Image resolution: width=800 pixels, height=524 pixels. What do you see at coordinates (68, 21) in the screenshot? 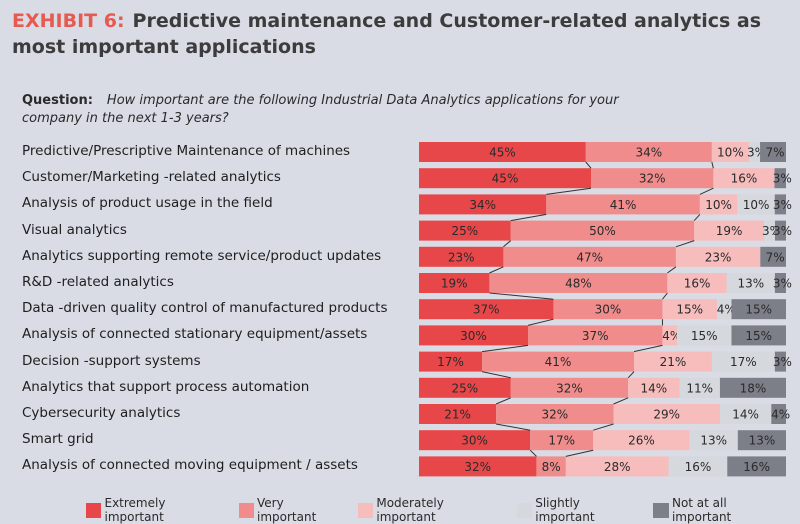
I see `exhibit-label: EXHIBIT 6:` at bounding box center [68, 21].